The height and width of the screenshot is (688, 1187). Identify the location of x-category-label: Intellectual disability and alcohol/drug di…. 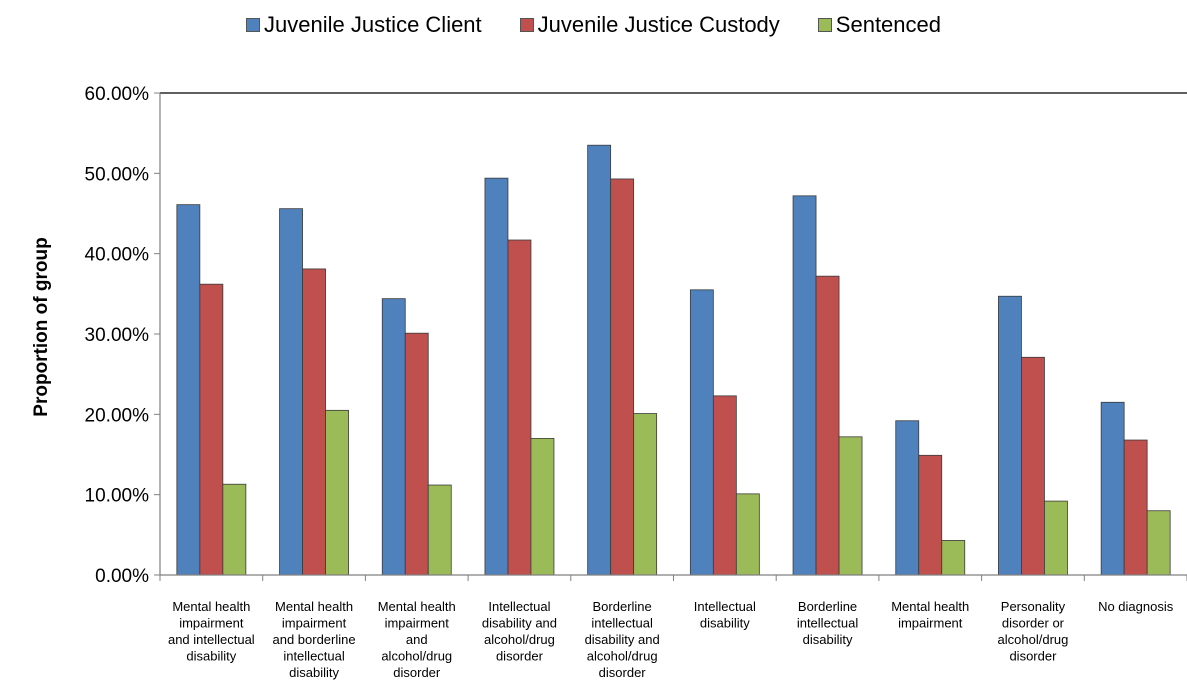
(519, 631).